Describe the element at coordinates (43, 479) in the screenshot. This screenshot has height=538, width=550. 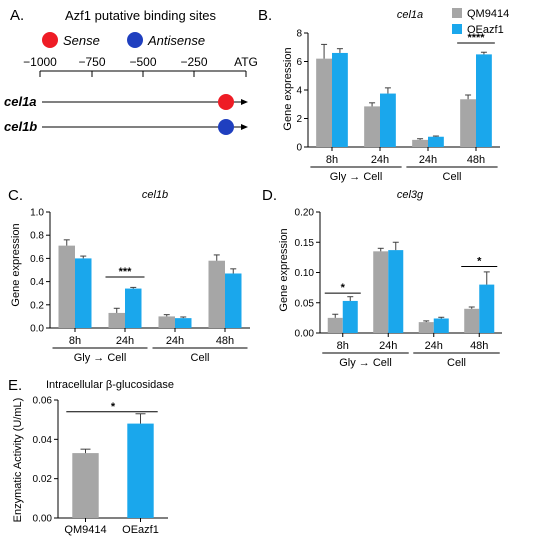
I see `y-tick-label: 0.02` at that location.